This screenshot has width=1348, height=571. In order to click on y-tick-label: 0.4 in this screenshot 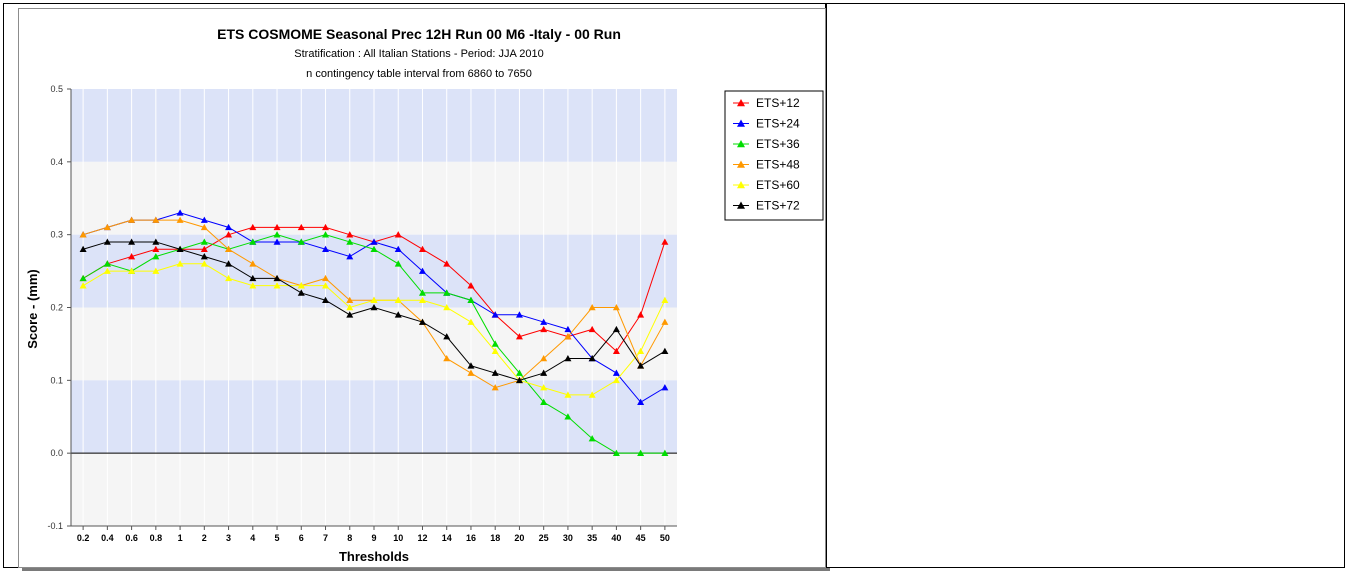, I will do `click(56, 162)`.